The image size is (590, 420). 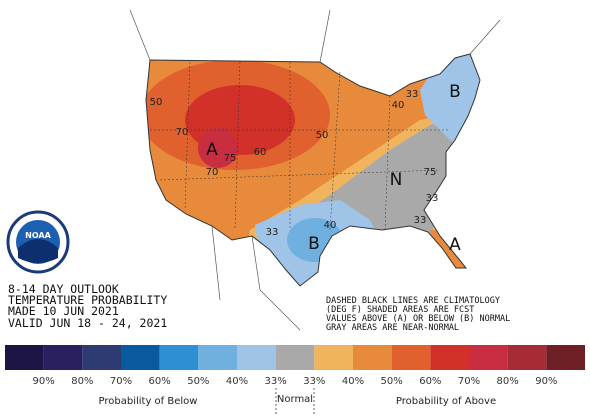 What do you see at coordinates (392, 328) in the screenshot?
I see `note-line: GRAY AREAS ARE NEAR-NORMAL` at bounding box center [392, 328].